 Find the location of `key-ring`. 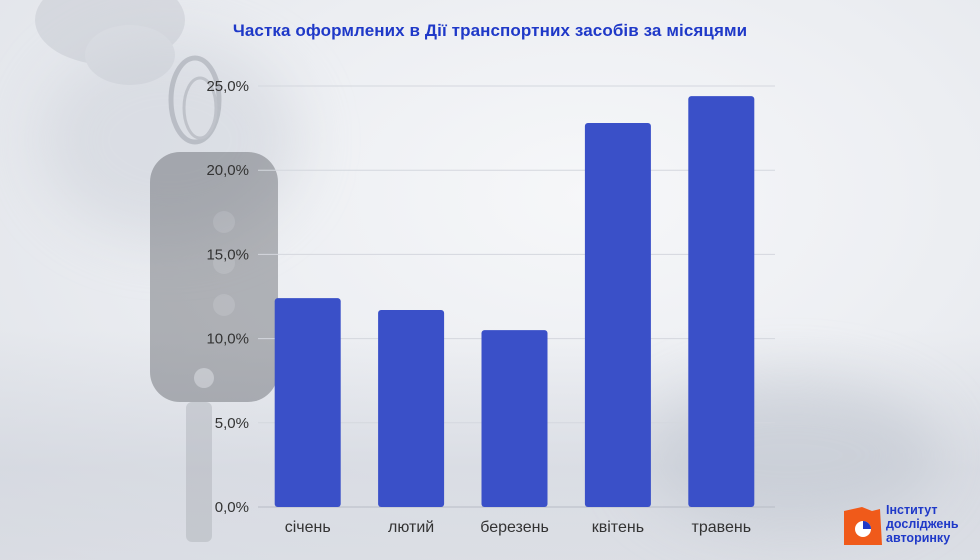

key-ring is located at coordinates (195, 100).